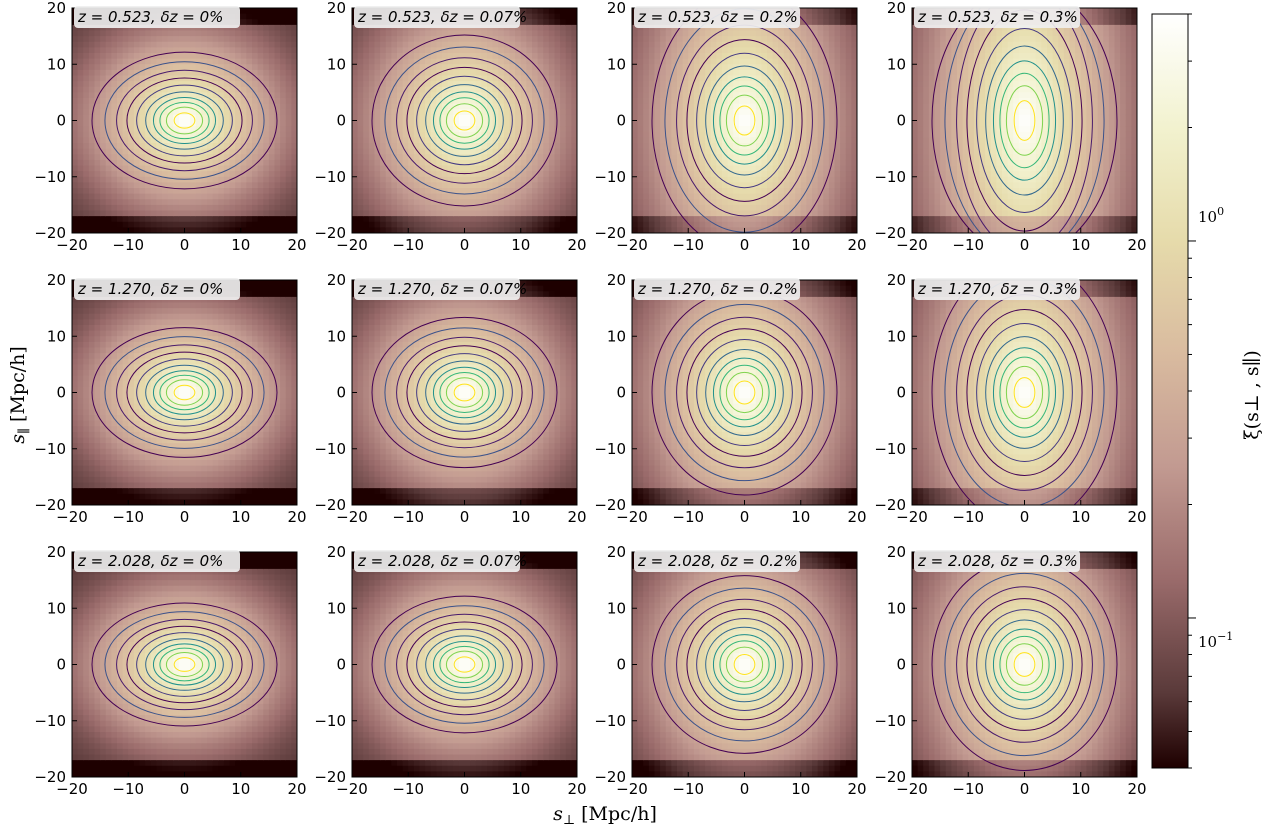  Describe the element at coordinates (330, 177) in the screenshot. I see `y-tick-label: −10` at that location.